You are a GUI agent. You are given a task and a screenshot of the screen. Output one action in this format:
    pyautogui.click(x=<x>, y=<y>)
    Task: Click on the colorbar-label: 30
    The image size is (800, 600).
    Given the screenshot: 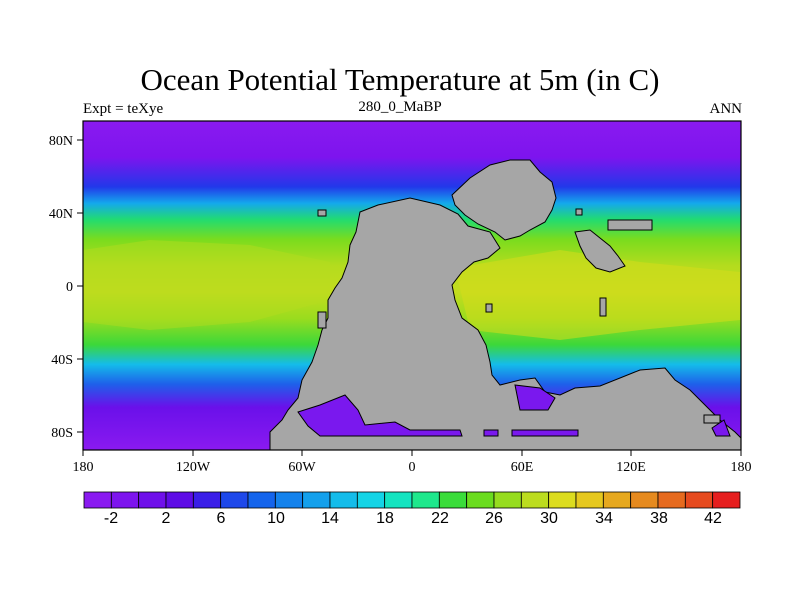 What is the action you would take?
    pyautogui.click(x=549, y=518)
    